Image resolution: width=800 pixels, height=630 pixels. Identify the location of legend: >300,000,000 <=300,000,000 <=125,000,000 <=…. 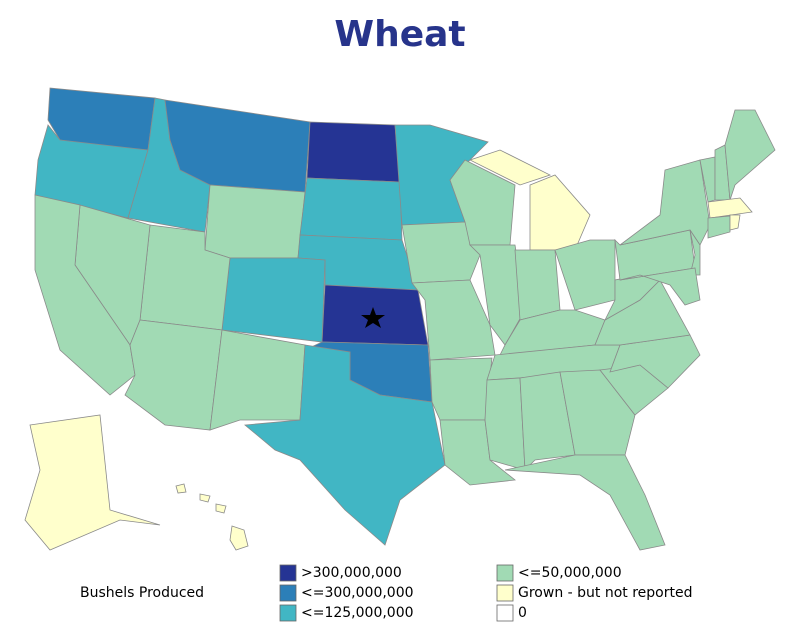
(485, 593).